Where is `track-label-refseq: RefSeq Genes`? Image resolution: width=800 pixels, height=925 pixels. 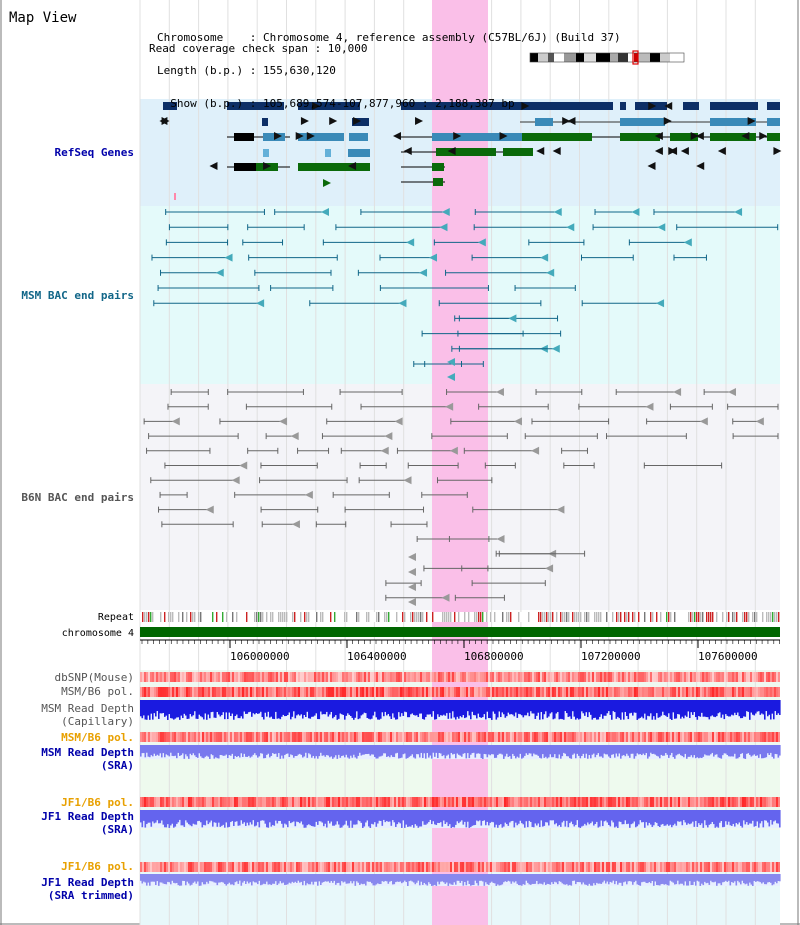 track-label-refseq: RefSeq Genes is located at coordinates (94, 152).